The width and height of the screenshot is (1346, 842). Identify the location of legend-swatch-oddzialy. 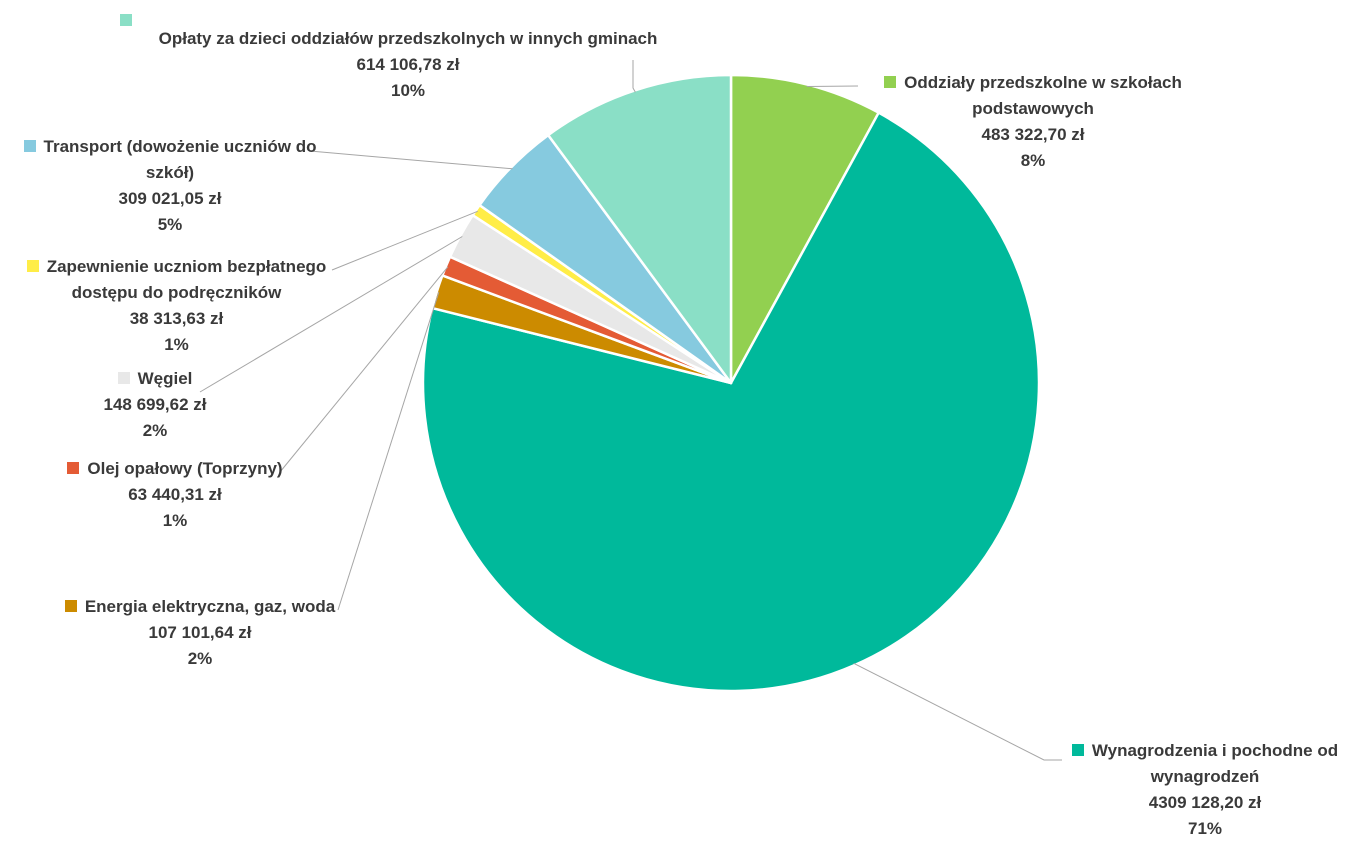
(890, 82).